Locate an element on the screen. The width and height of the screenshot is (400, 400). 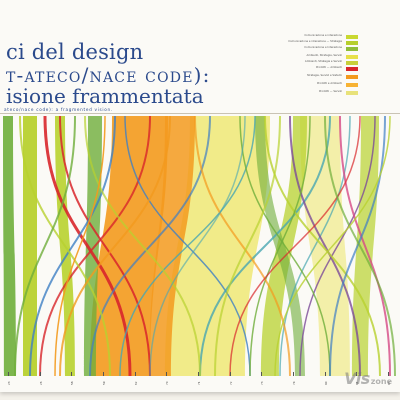
legend-item: Comunicazione e Interazione is located at coordinates (324, 49).